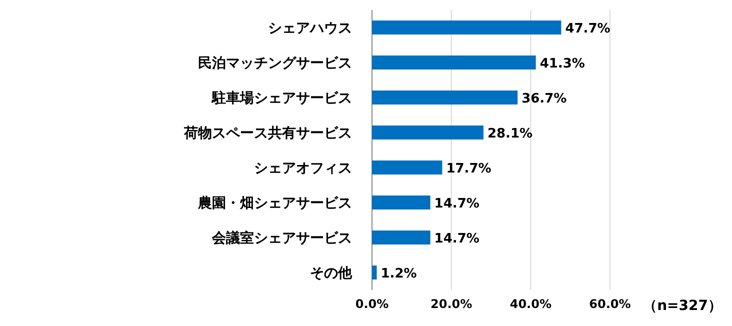 This screenshot has height=326, width=732. I want to click on data-label: 1.2%, so click(398, 274).